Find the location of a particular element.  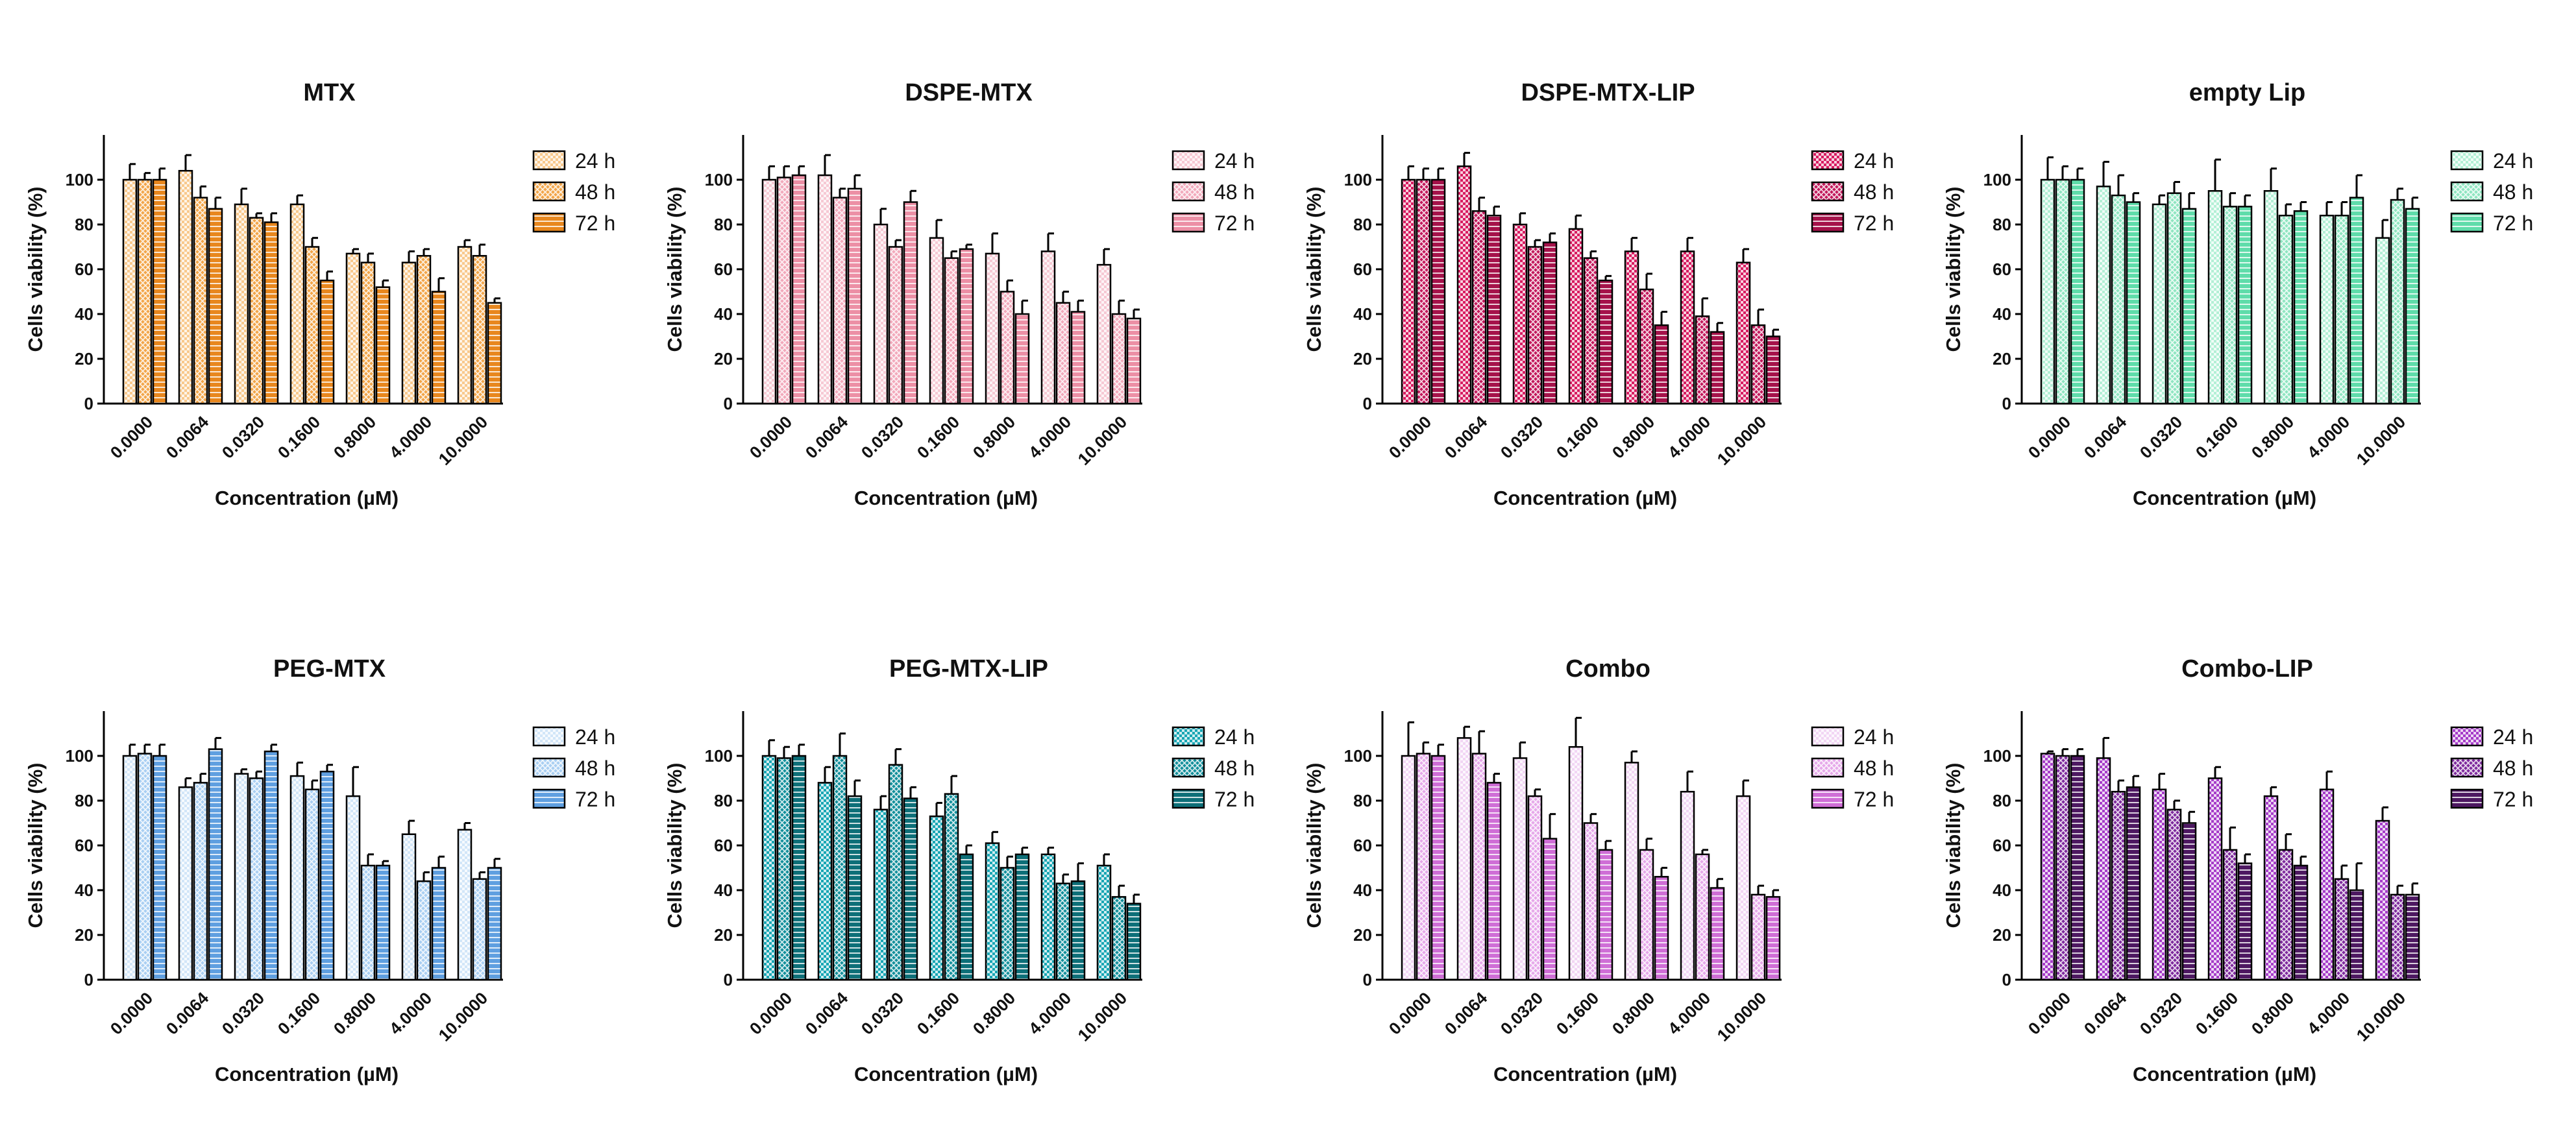

bar-72h-0.8000 is located at coordinates (1022, 917).